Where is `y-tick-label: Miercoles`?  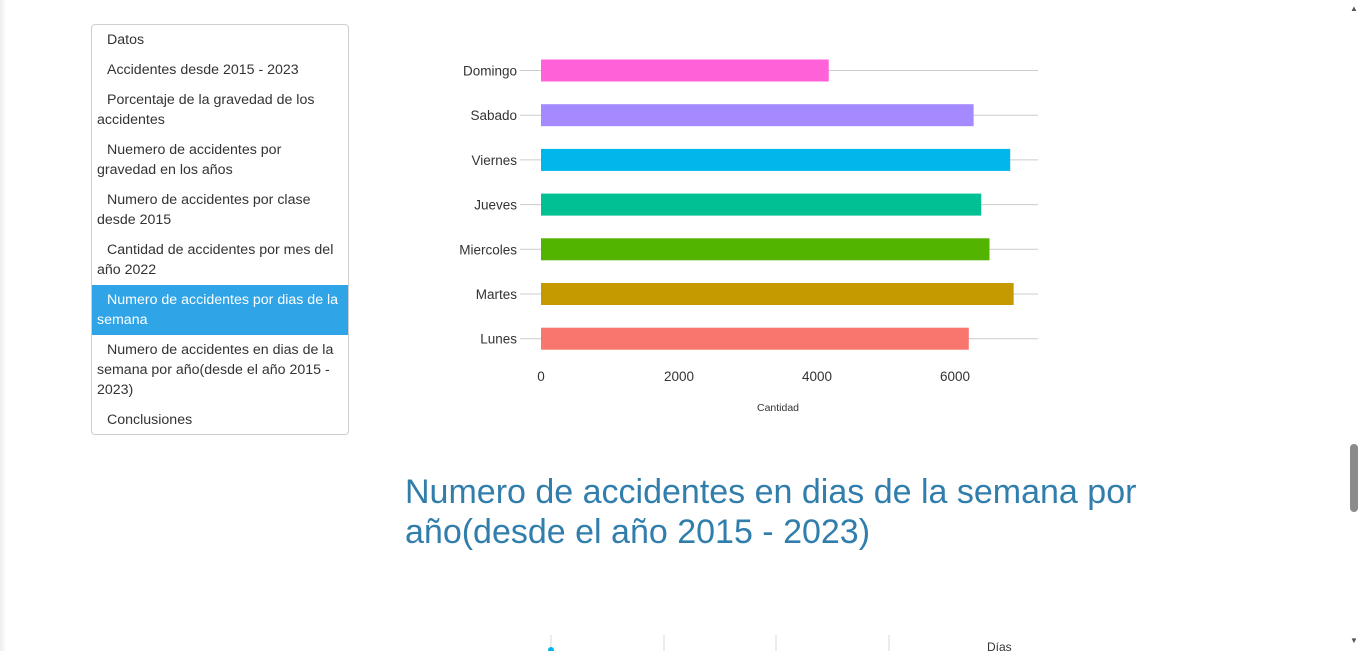 y-tick-label: Miercoles is located at coordinates (488, 249).